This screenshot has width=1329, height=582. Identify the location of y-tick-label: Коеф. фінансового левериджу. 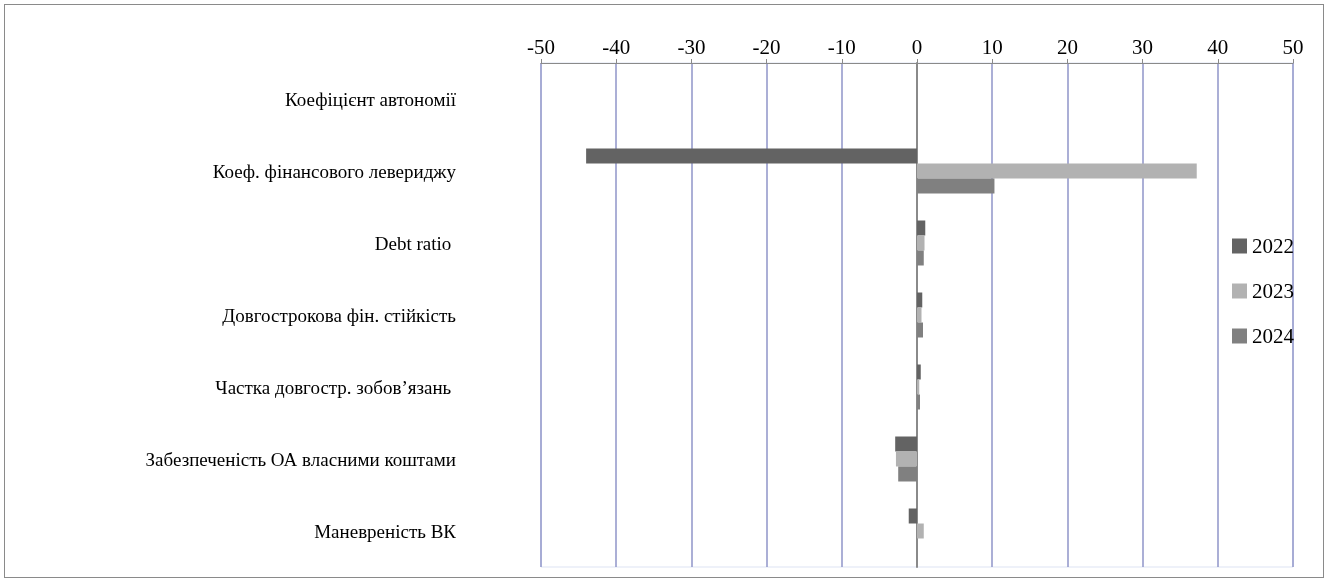
(334, 171).